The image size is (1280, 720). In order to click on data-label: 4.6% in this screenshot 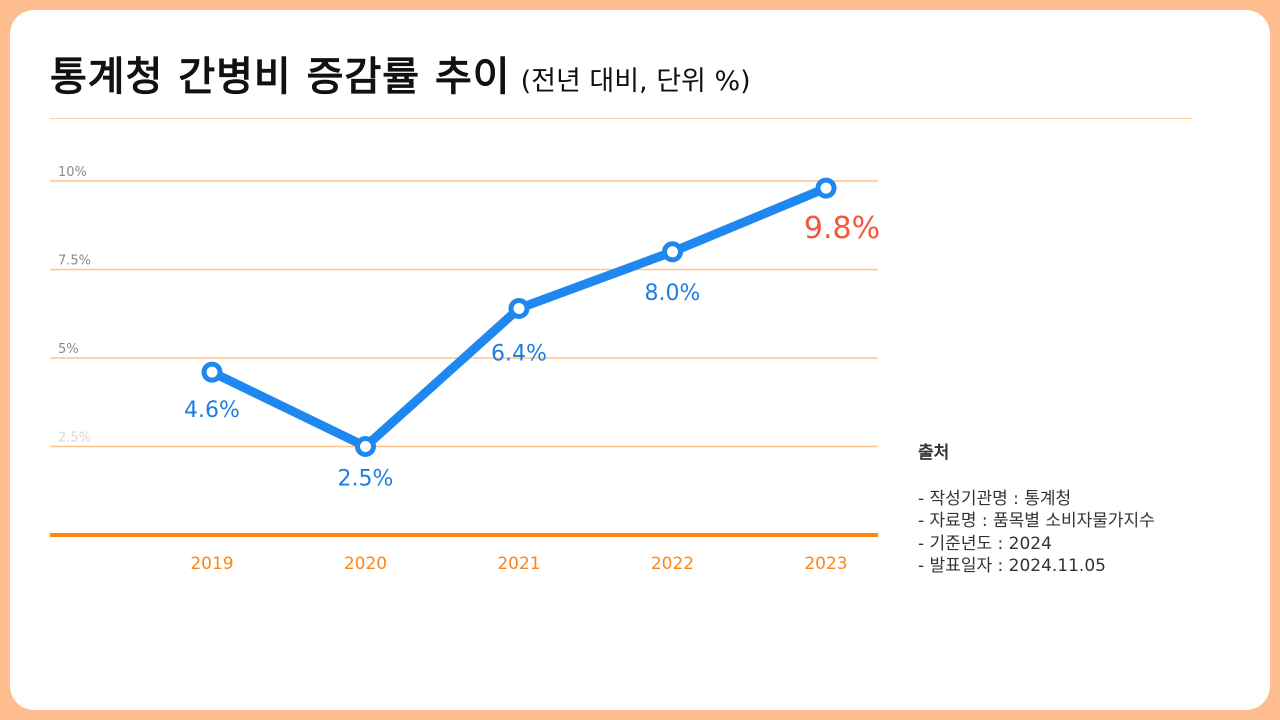, I will do `click(212, 410)`.